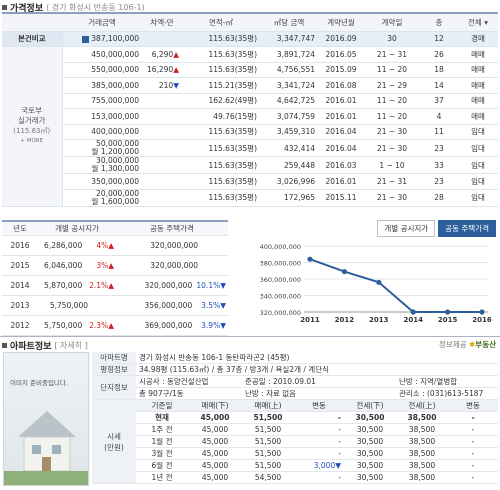  I want to click on amount-cell: 350,000,000, so click(102, 181).